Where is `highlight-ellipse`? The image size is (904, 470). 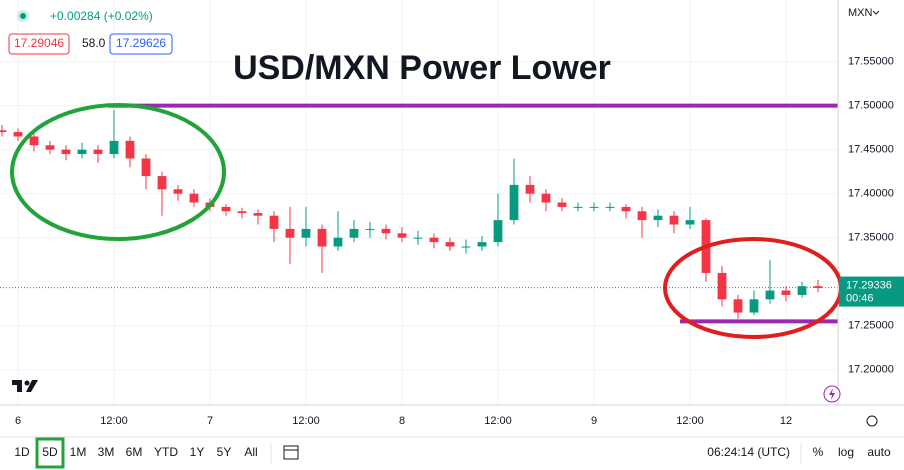 highlight-ellipse is located at coordinates (118, 172).